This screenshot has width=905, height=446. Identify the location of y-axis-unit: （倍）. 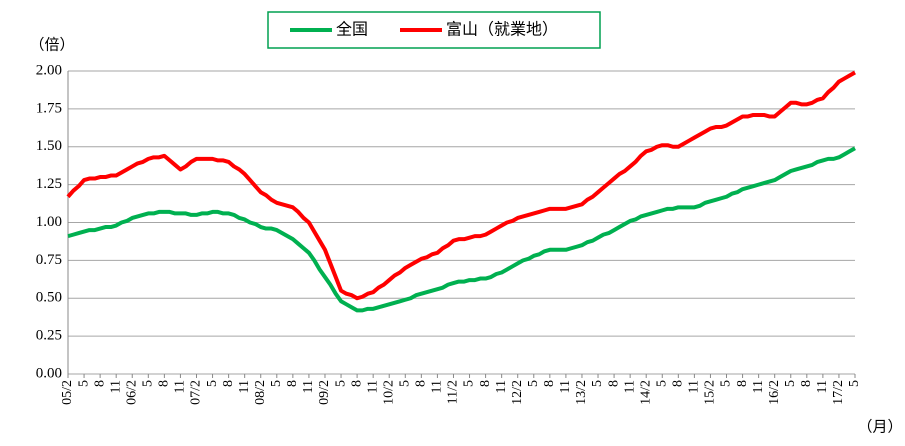
(51, 44).